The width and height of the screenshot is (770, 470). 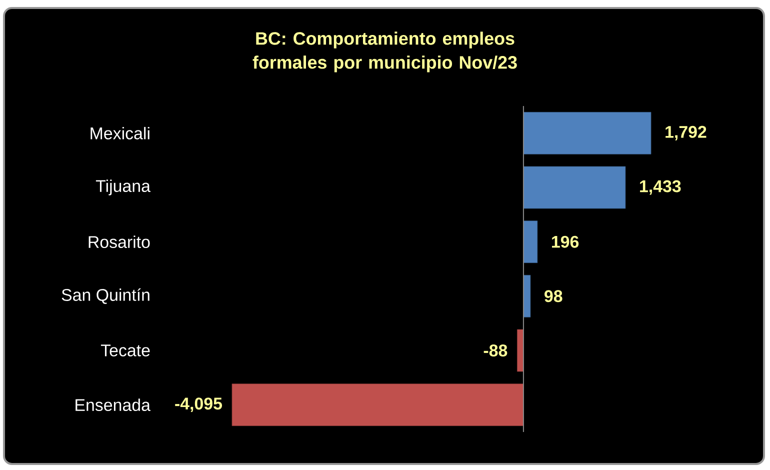 What do you see at coordinates (198, 405) in the screenshot?
I see `data-label: -4,095` at bounding box center [198, 405].